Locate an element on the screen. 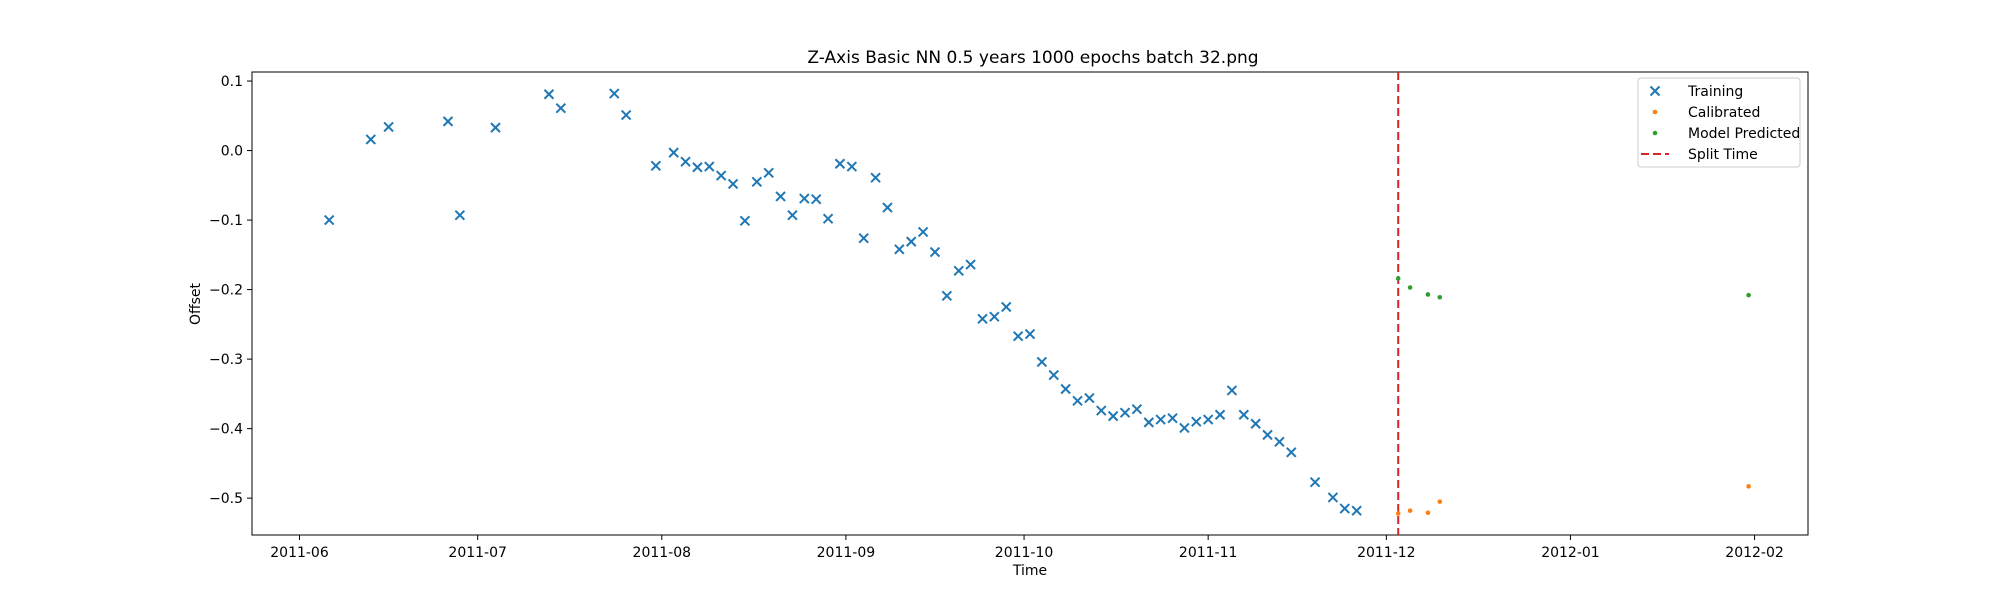 The width and height of the screenshot is (2000, 600). y-tick-label: 0.1 is located at coordinates (232, 82).